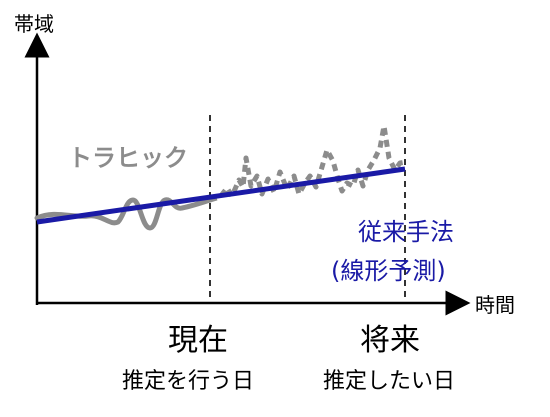 The image size is (550, 417). Describe the element at coordinates (34, 24) in the screenshot. I see `y-axis-label: 帯域` at that location.